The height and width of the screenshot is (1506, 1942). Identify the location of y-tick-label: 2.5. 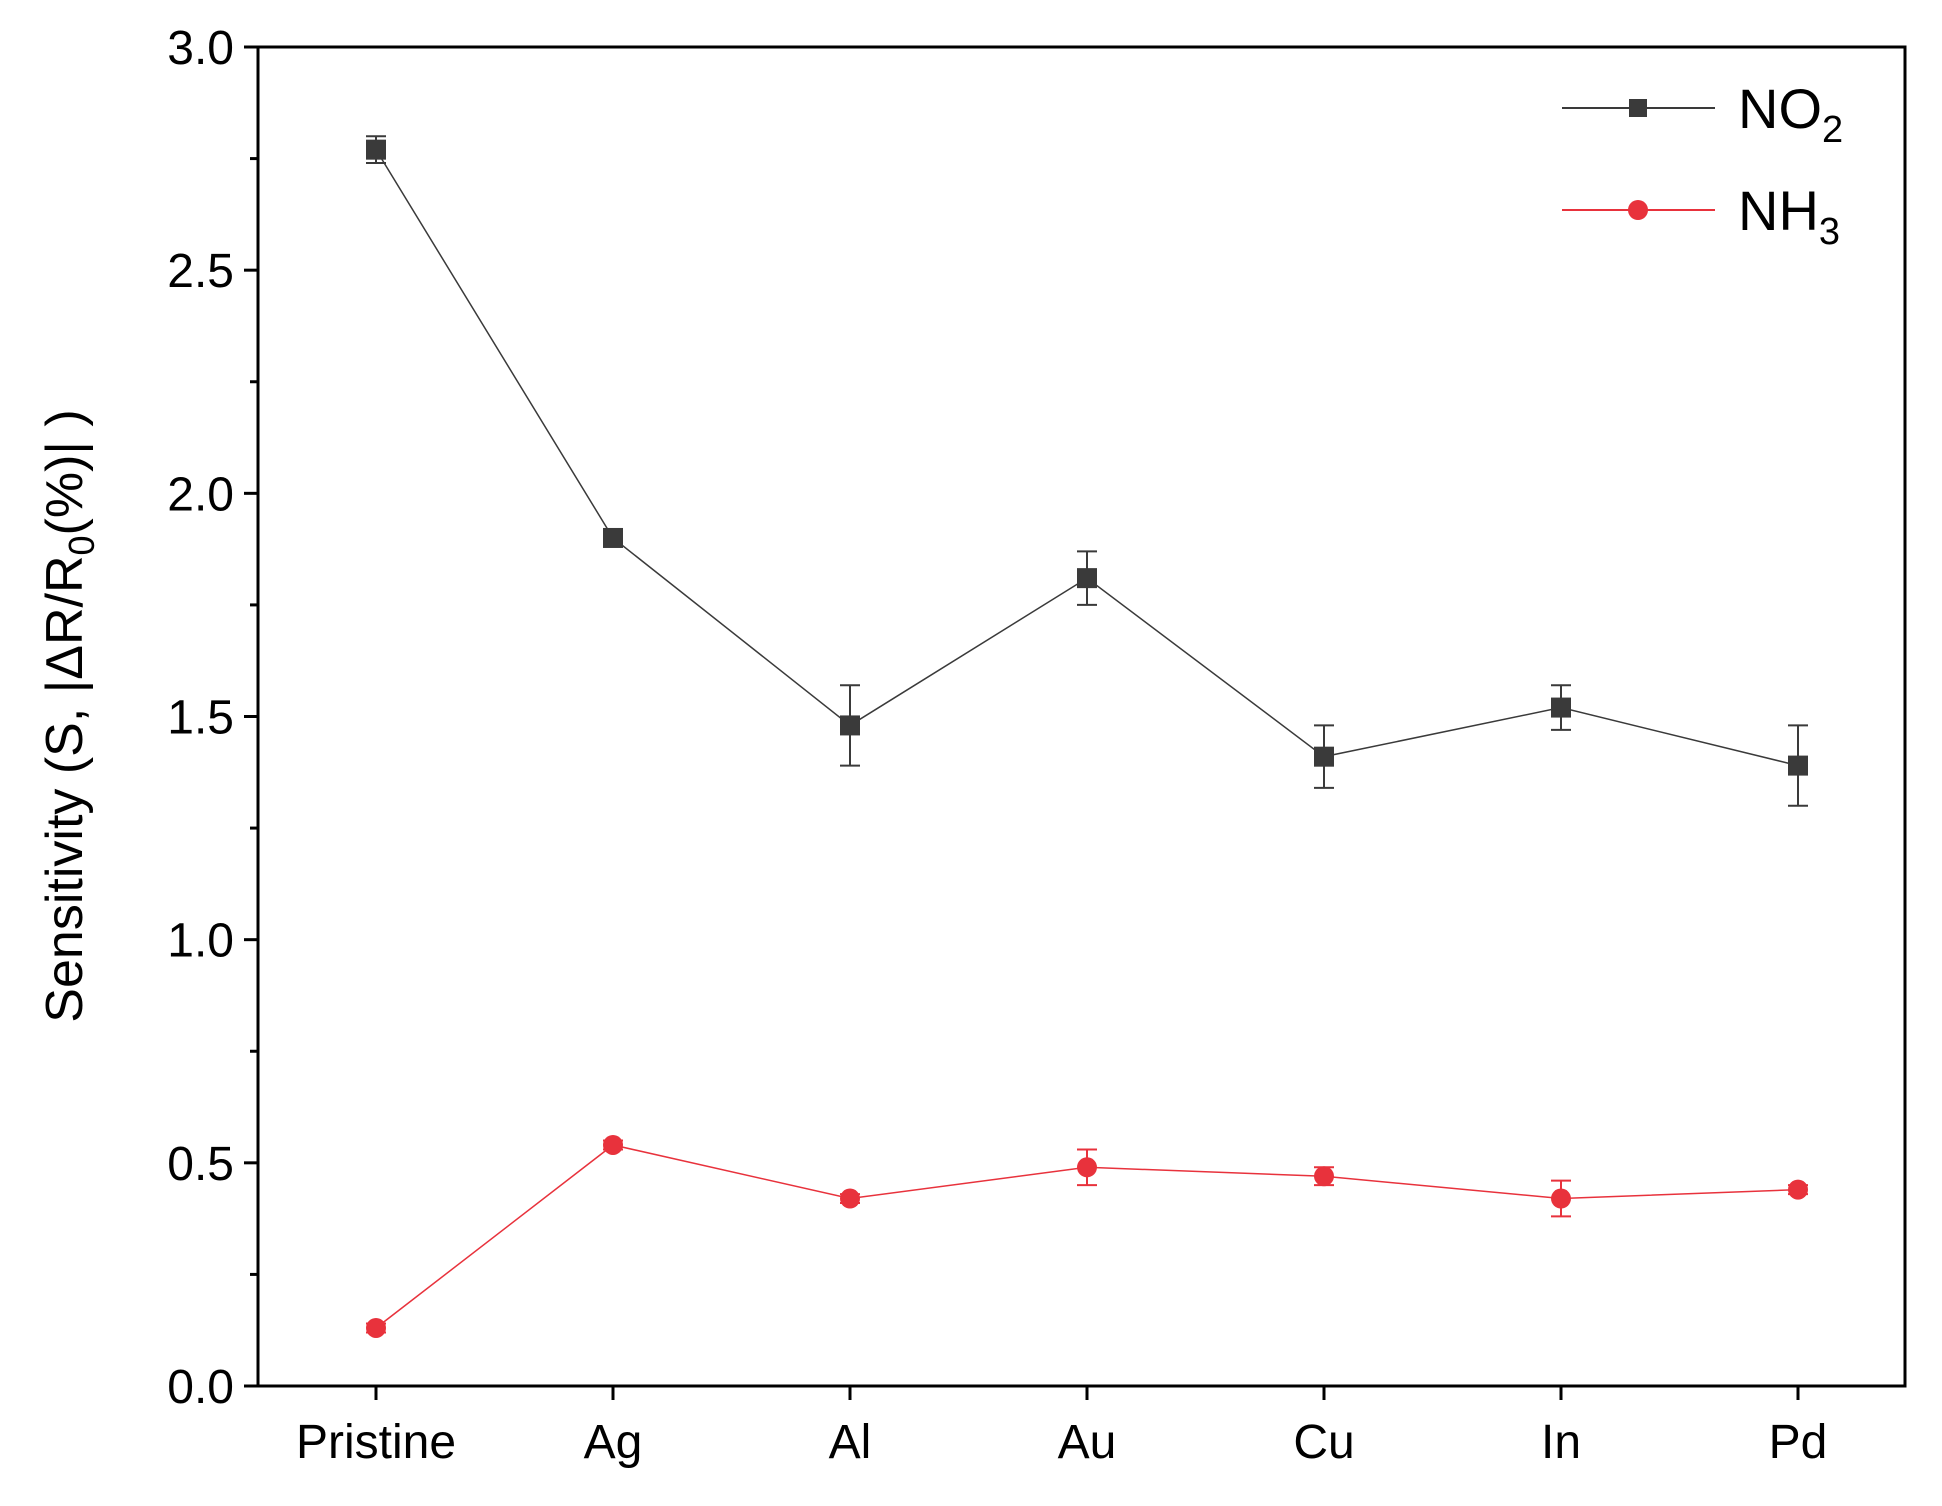
(200, 271).